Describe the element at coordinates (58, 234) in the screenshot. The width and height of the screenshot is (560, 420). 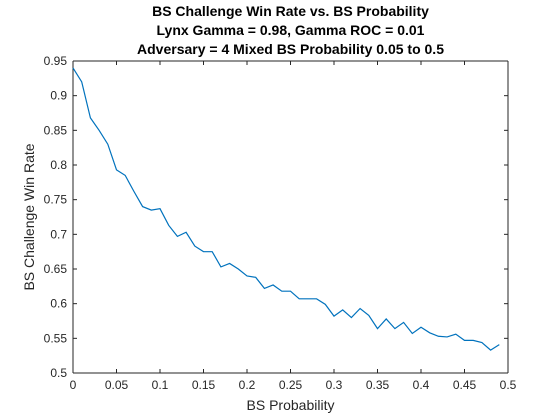
I see `y-tick-label: 0.7` at that location.